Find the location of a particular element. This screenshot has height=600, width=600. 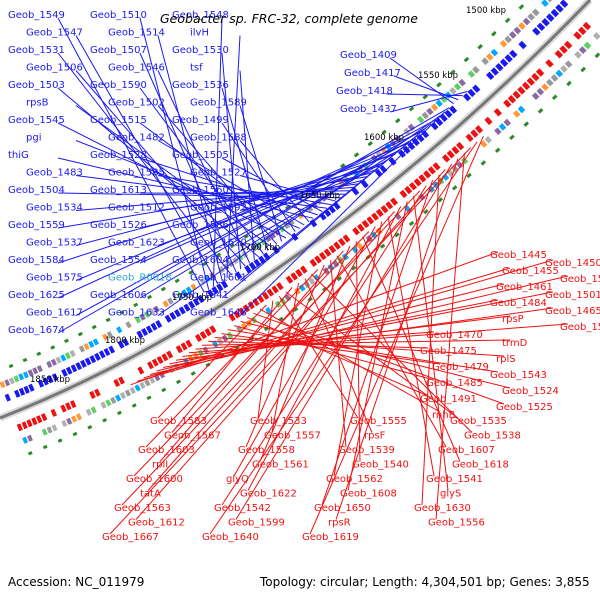

reverse-gene-label: Geob_1619 is located at coordinates (330, 537).